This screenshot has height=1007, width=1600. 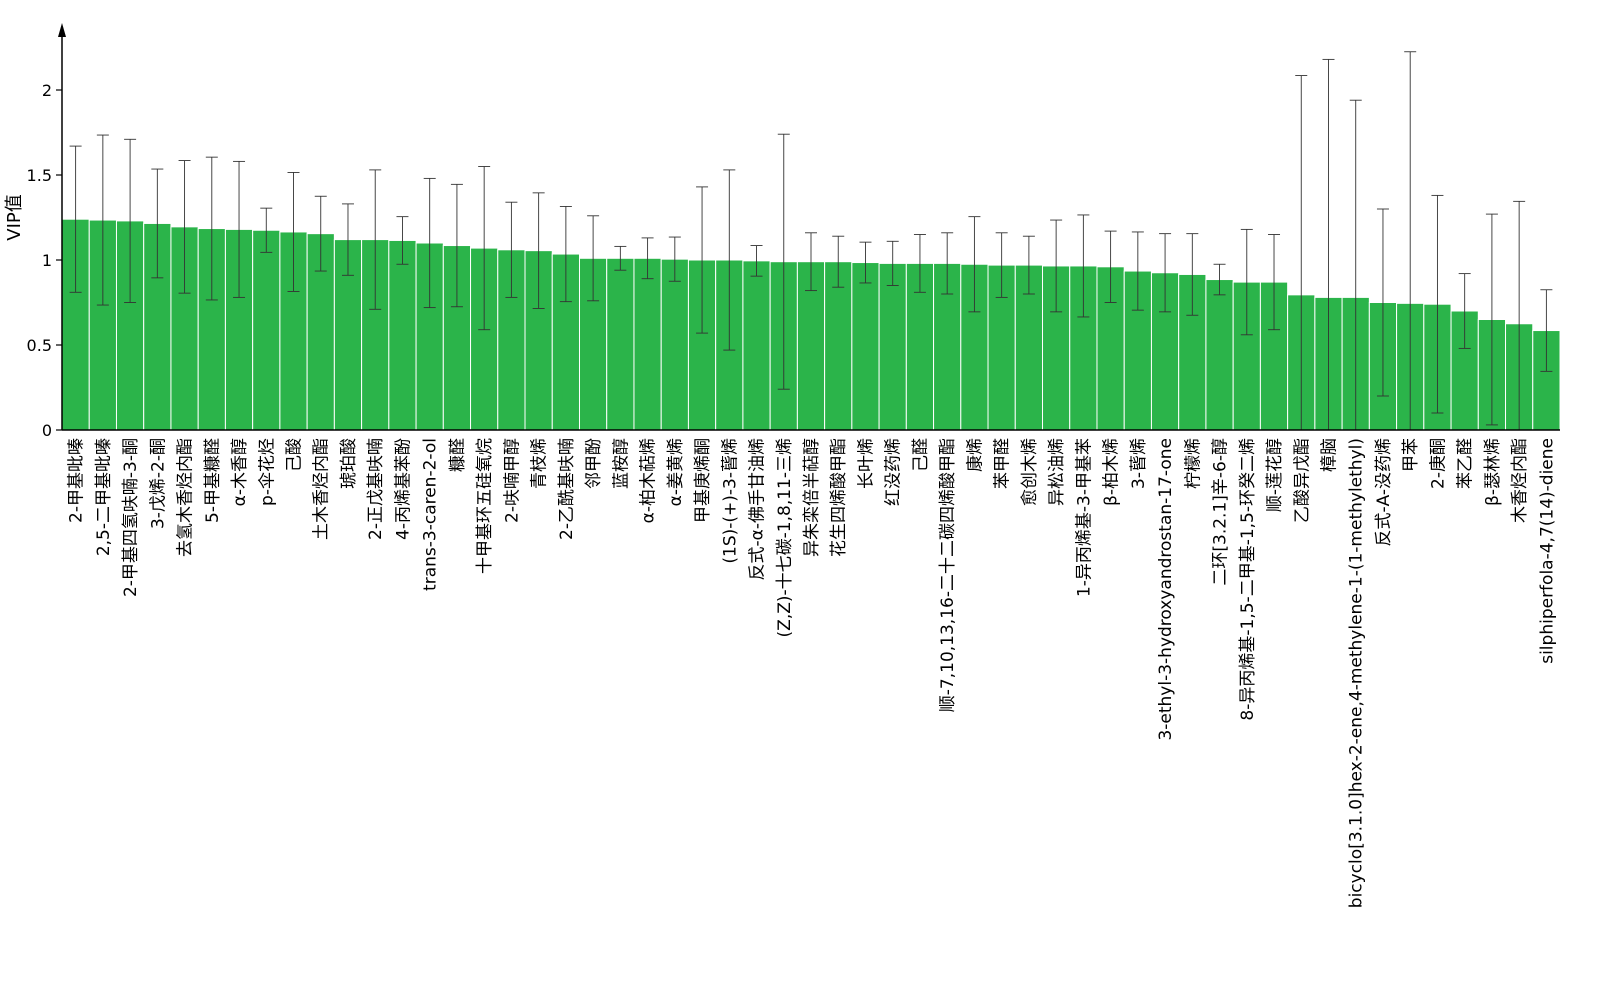 What do you see at coordinates (240, 472) in the screenshot?
I see `x-category-label: α-木香醇` at bounding box center [240, 472].